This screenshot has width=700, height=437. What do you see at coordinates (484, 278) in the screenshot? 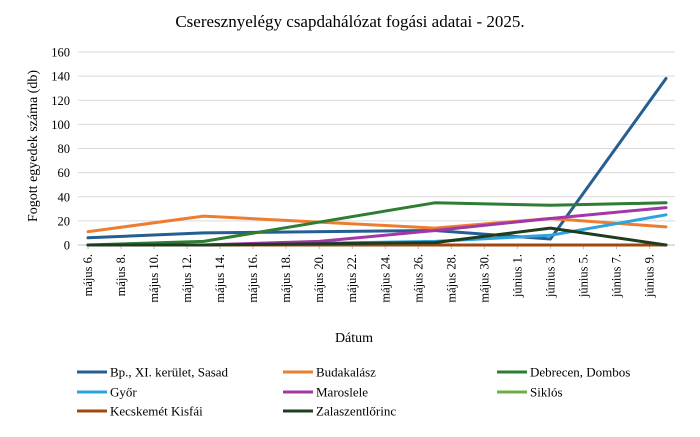
I see `x-tick-label: május 30.` at bounding box center [484, 278].